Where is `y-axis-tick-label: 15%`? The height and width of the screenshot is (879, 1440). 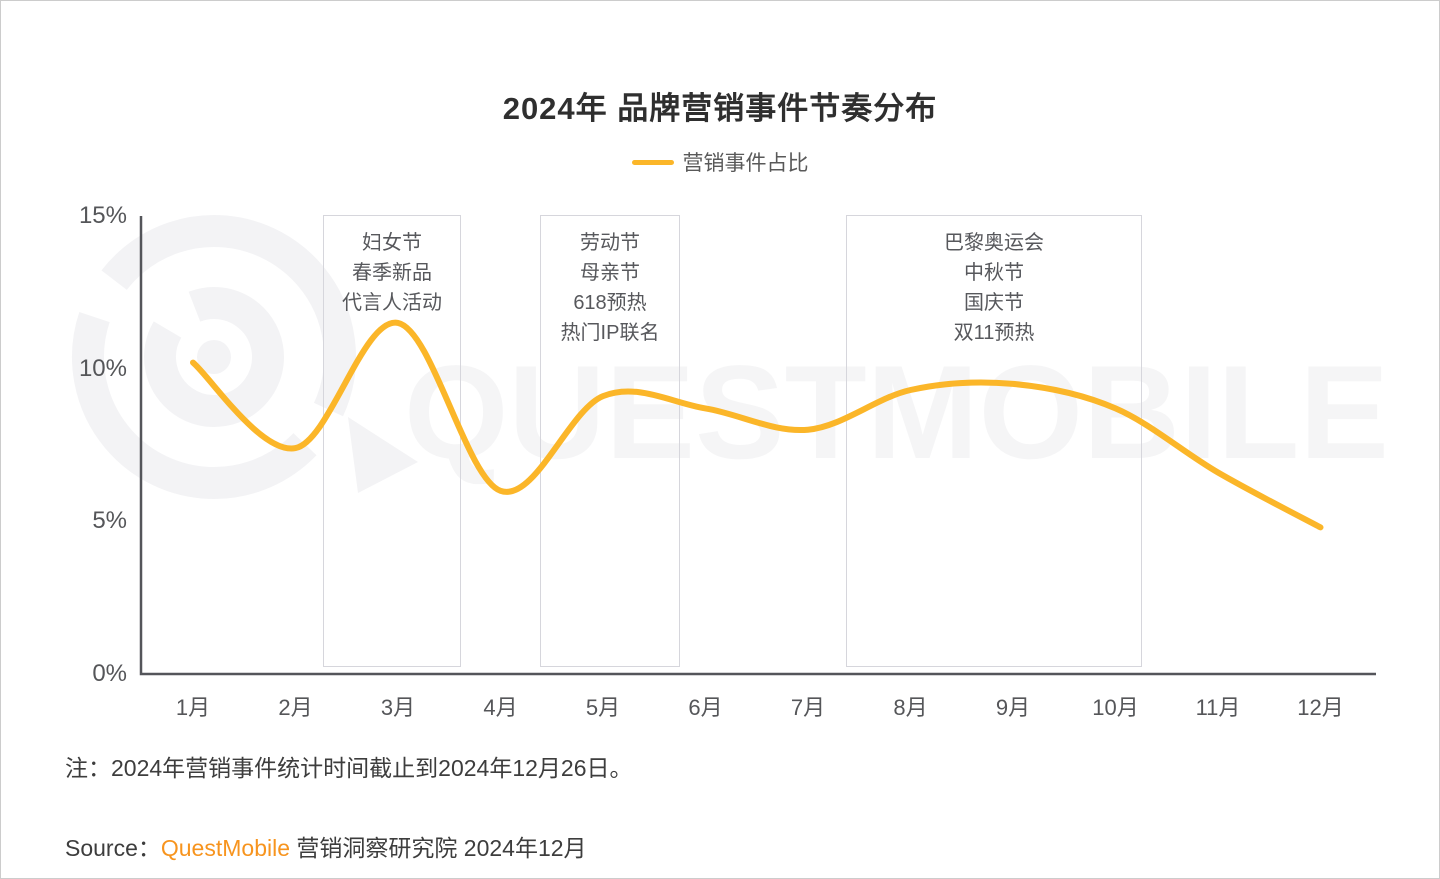 y-axis-tick-label: 15% is located at coordinates (102, 215).